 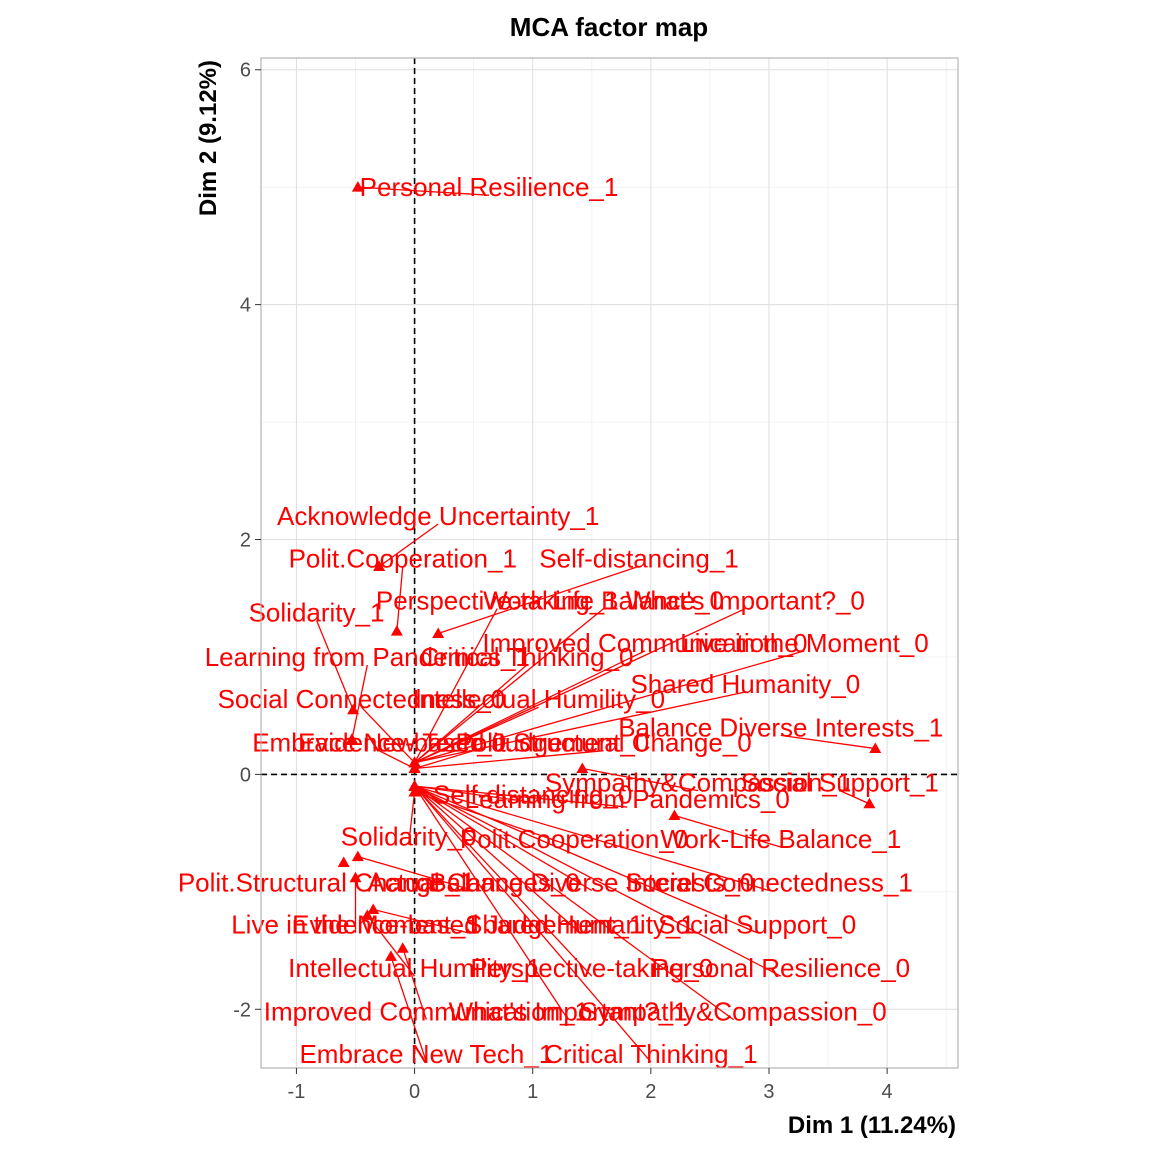 What do you see at coordinates (297, 1092) in the screenshot?
I see `x-tick-label: -1` at bounding box center [297, 1092].